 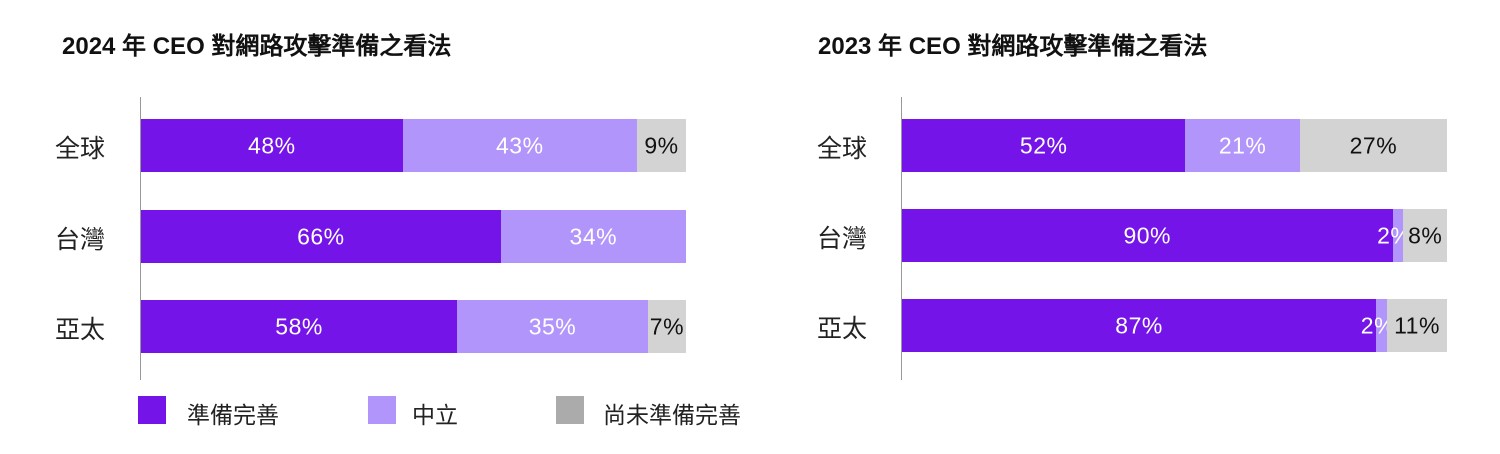 I want to click on stacked-bar: 48% 43% 9%, so click(x=413, y=145).